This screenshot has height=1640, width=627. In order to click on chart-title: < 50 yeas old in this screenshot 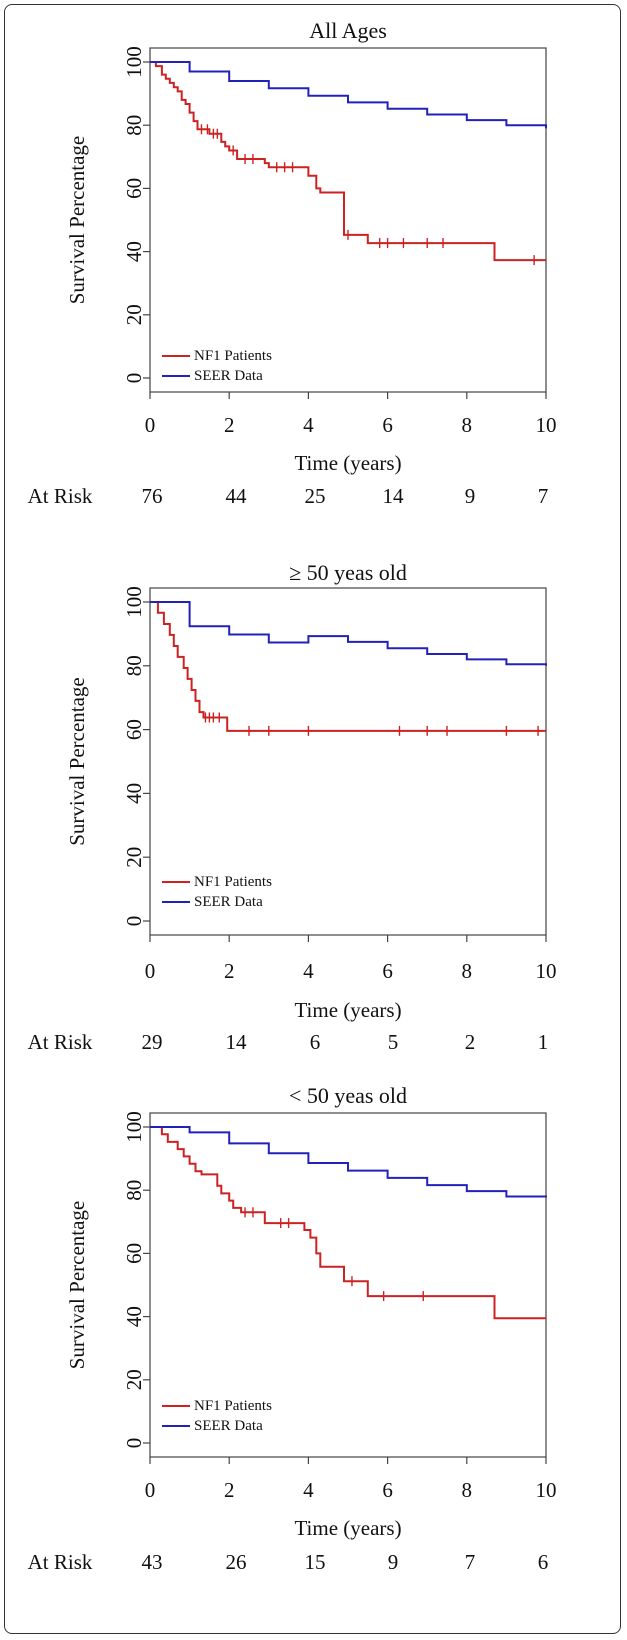, I will do `click(348, 1095)`.